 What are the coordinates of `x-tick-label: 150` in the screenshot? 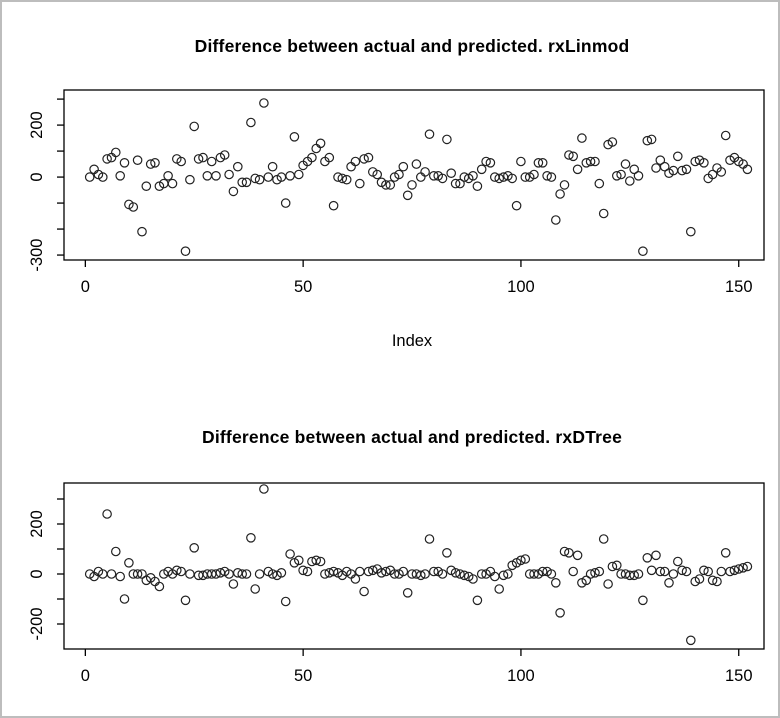 It's located at (739, 676).